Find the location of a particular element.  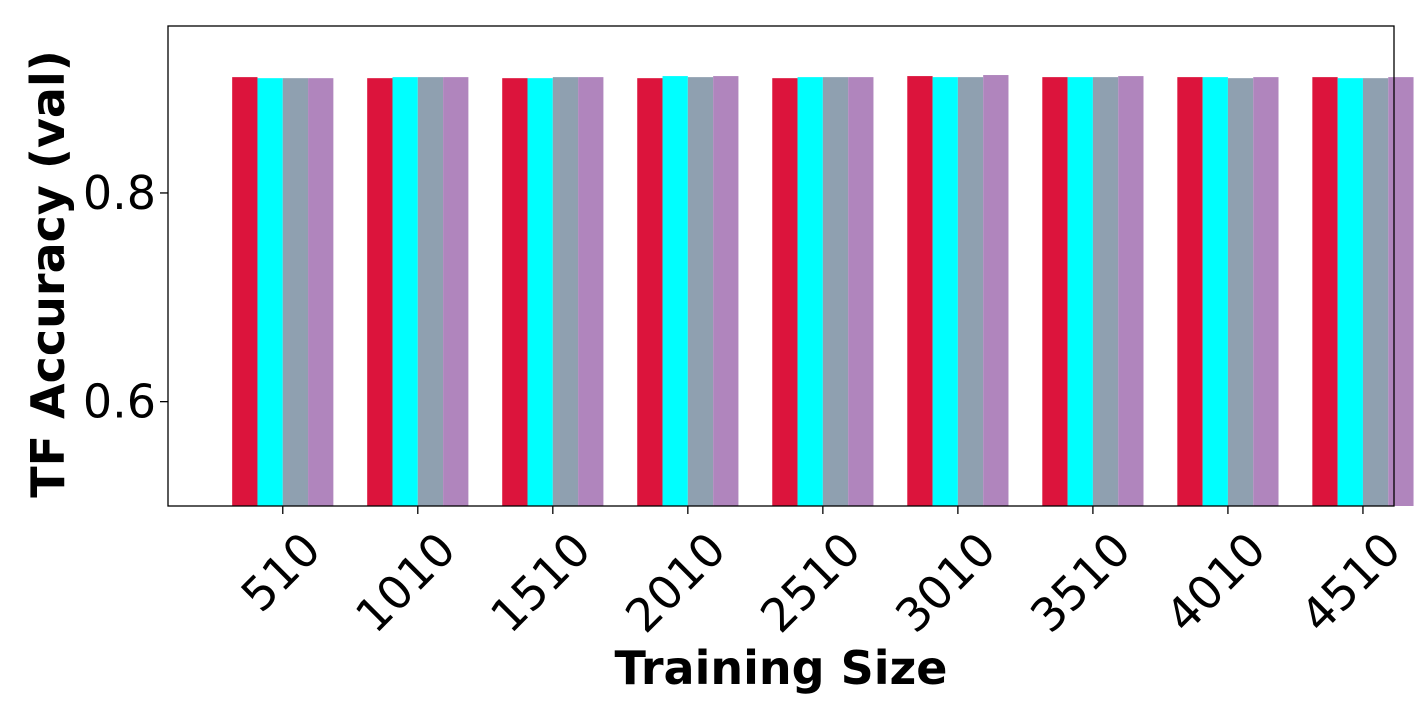

bar-1510-s4 is located at coordinates (591, 291).